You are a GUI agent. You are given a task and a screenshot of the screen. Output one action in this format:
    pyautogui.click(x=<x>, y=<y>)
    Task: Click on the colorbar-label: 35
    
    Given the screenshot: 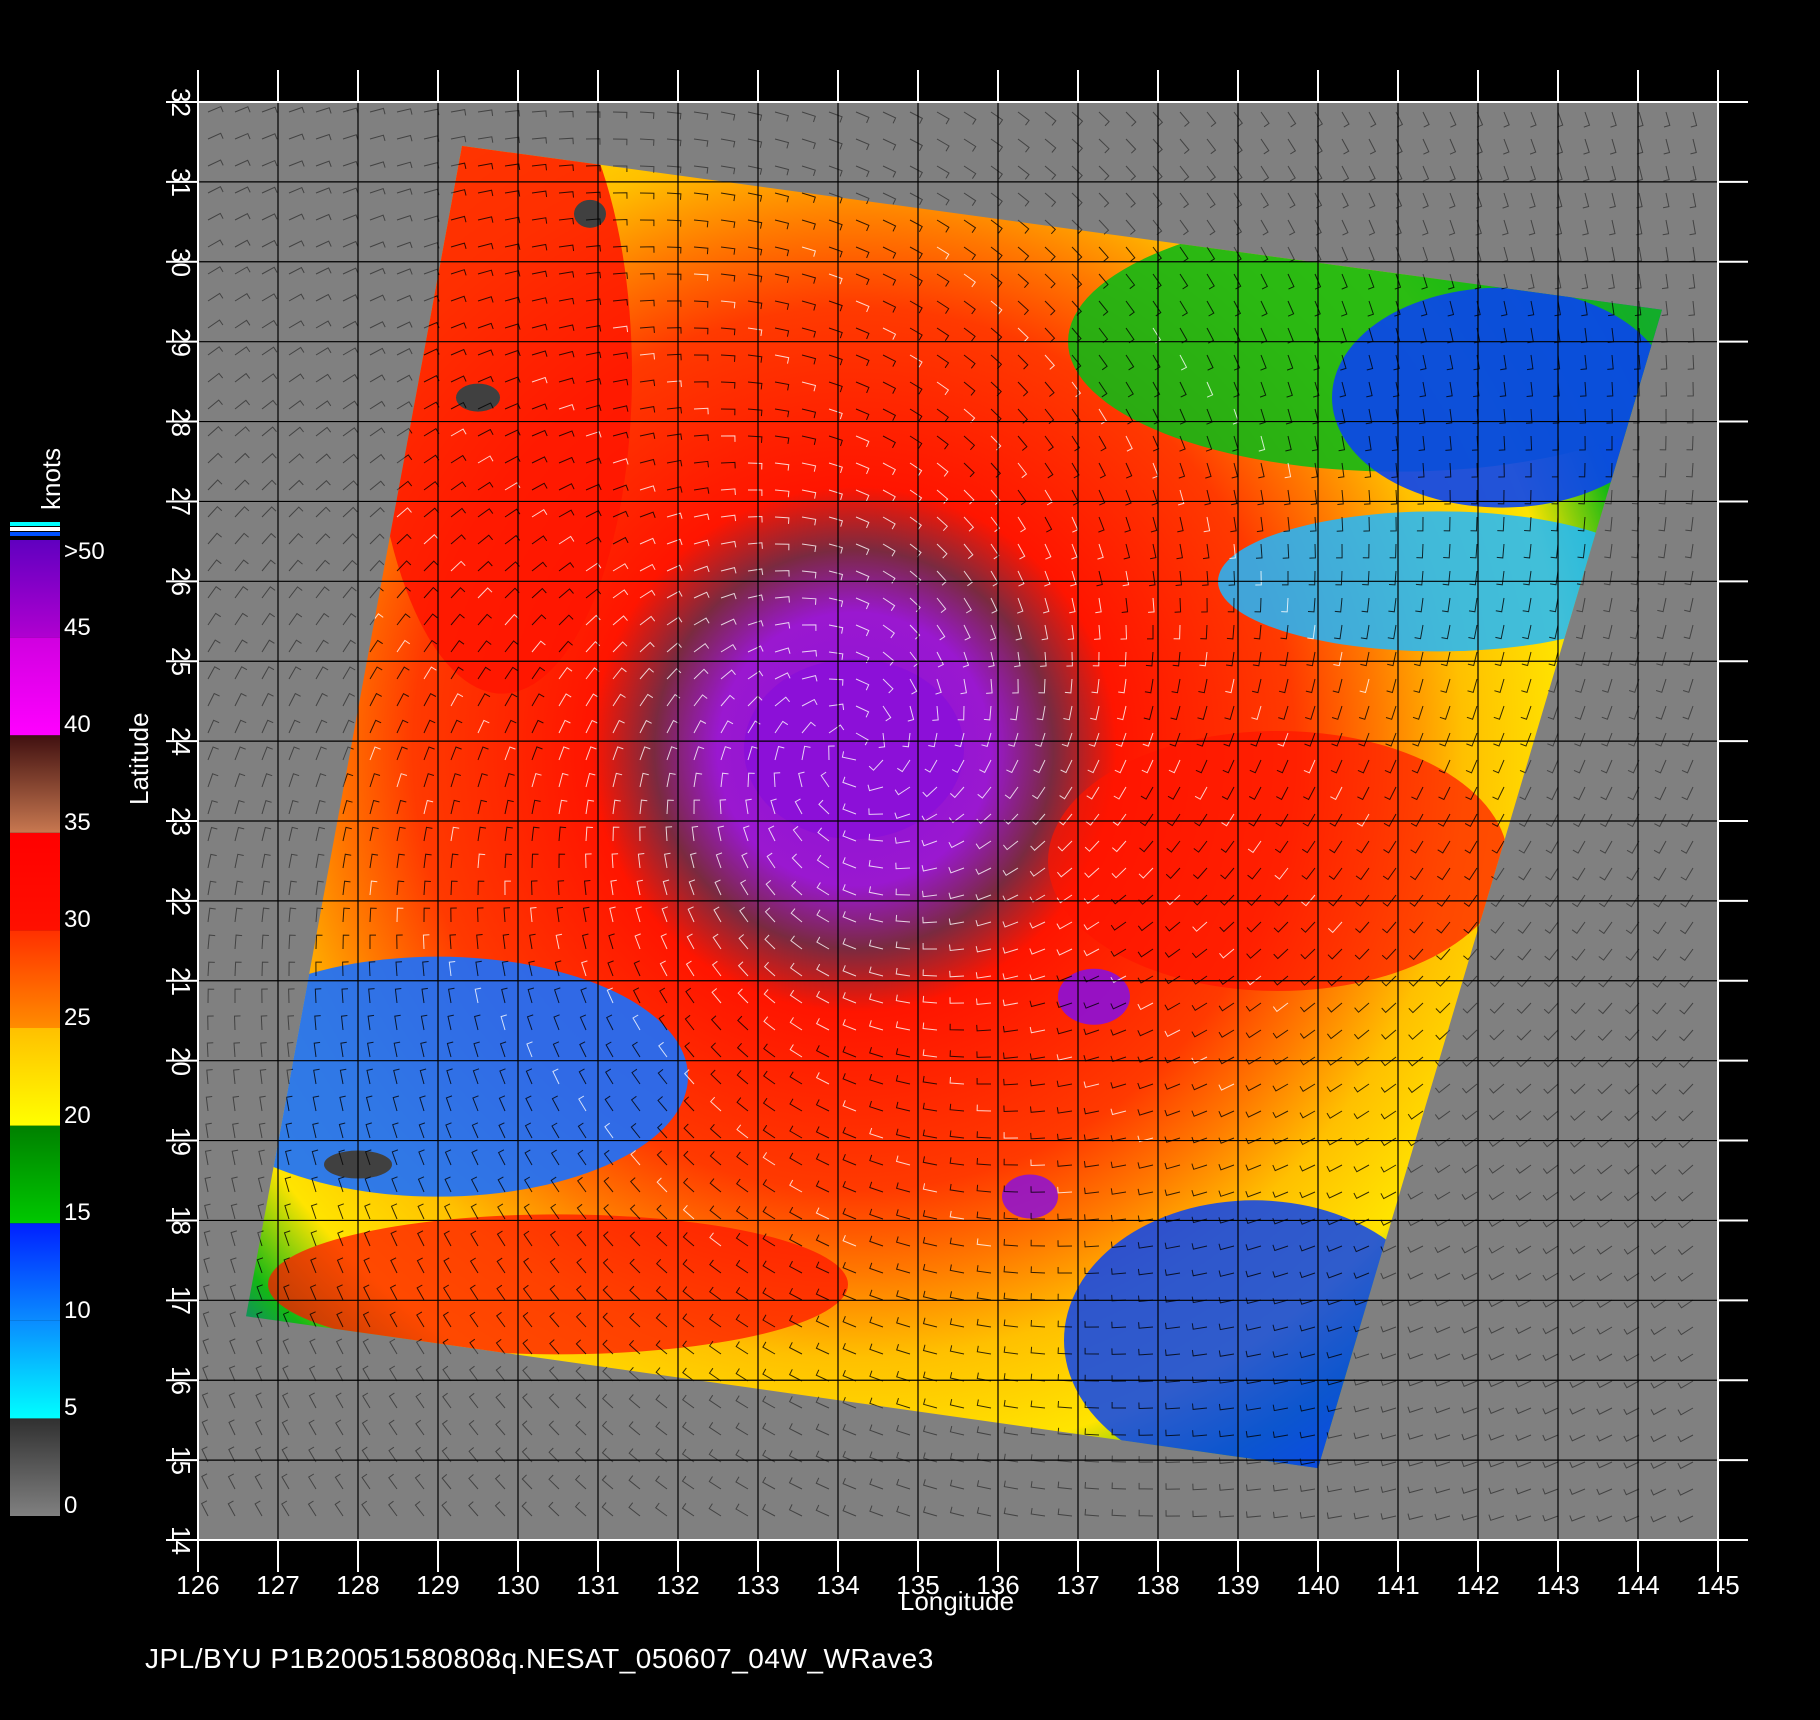 What is the action you would take?
    pyautogui.click(x=77, y=822)
    